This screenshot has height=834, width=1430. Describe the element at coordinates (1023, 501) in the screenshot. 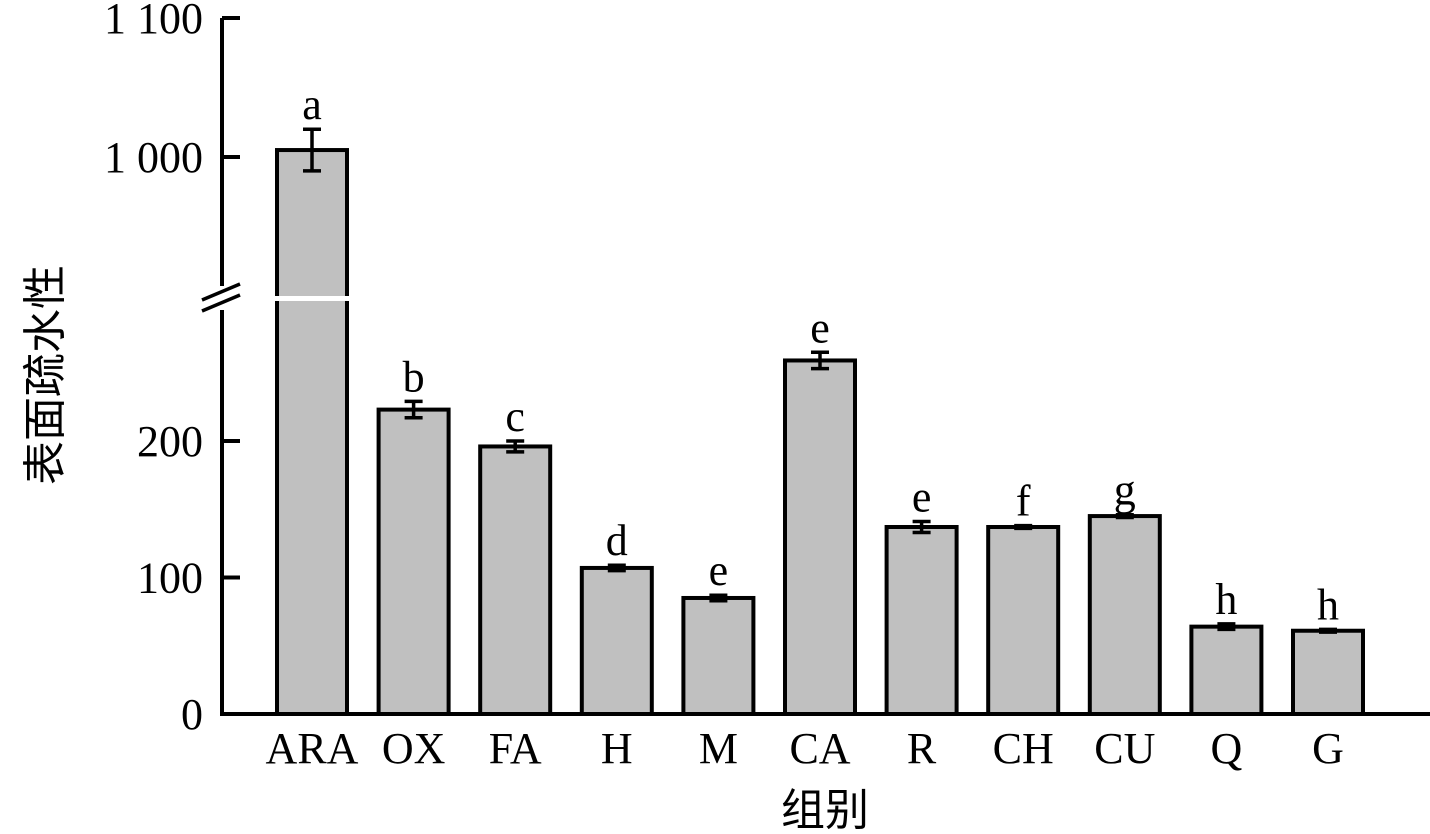

I see `significance-label-ch: f` at that location.